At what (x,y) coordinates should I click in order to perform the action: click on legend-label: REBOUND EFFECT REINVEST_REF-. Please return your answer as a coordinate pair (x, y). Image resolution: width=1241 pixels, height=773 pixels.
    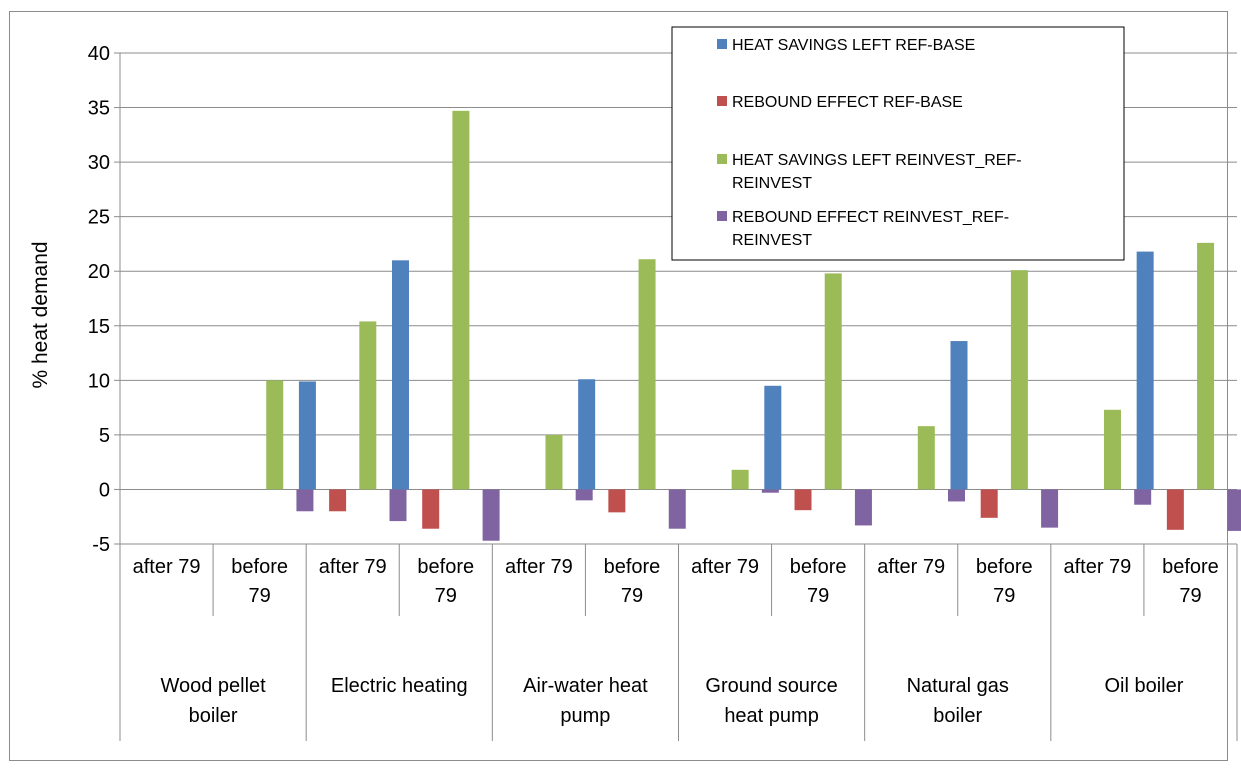
    Looking at the image, I should click on (870, 217).